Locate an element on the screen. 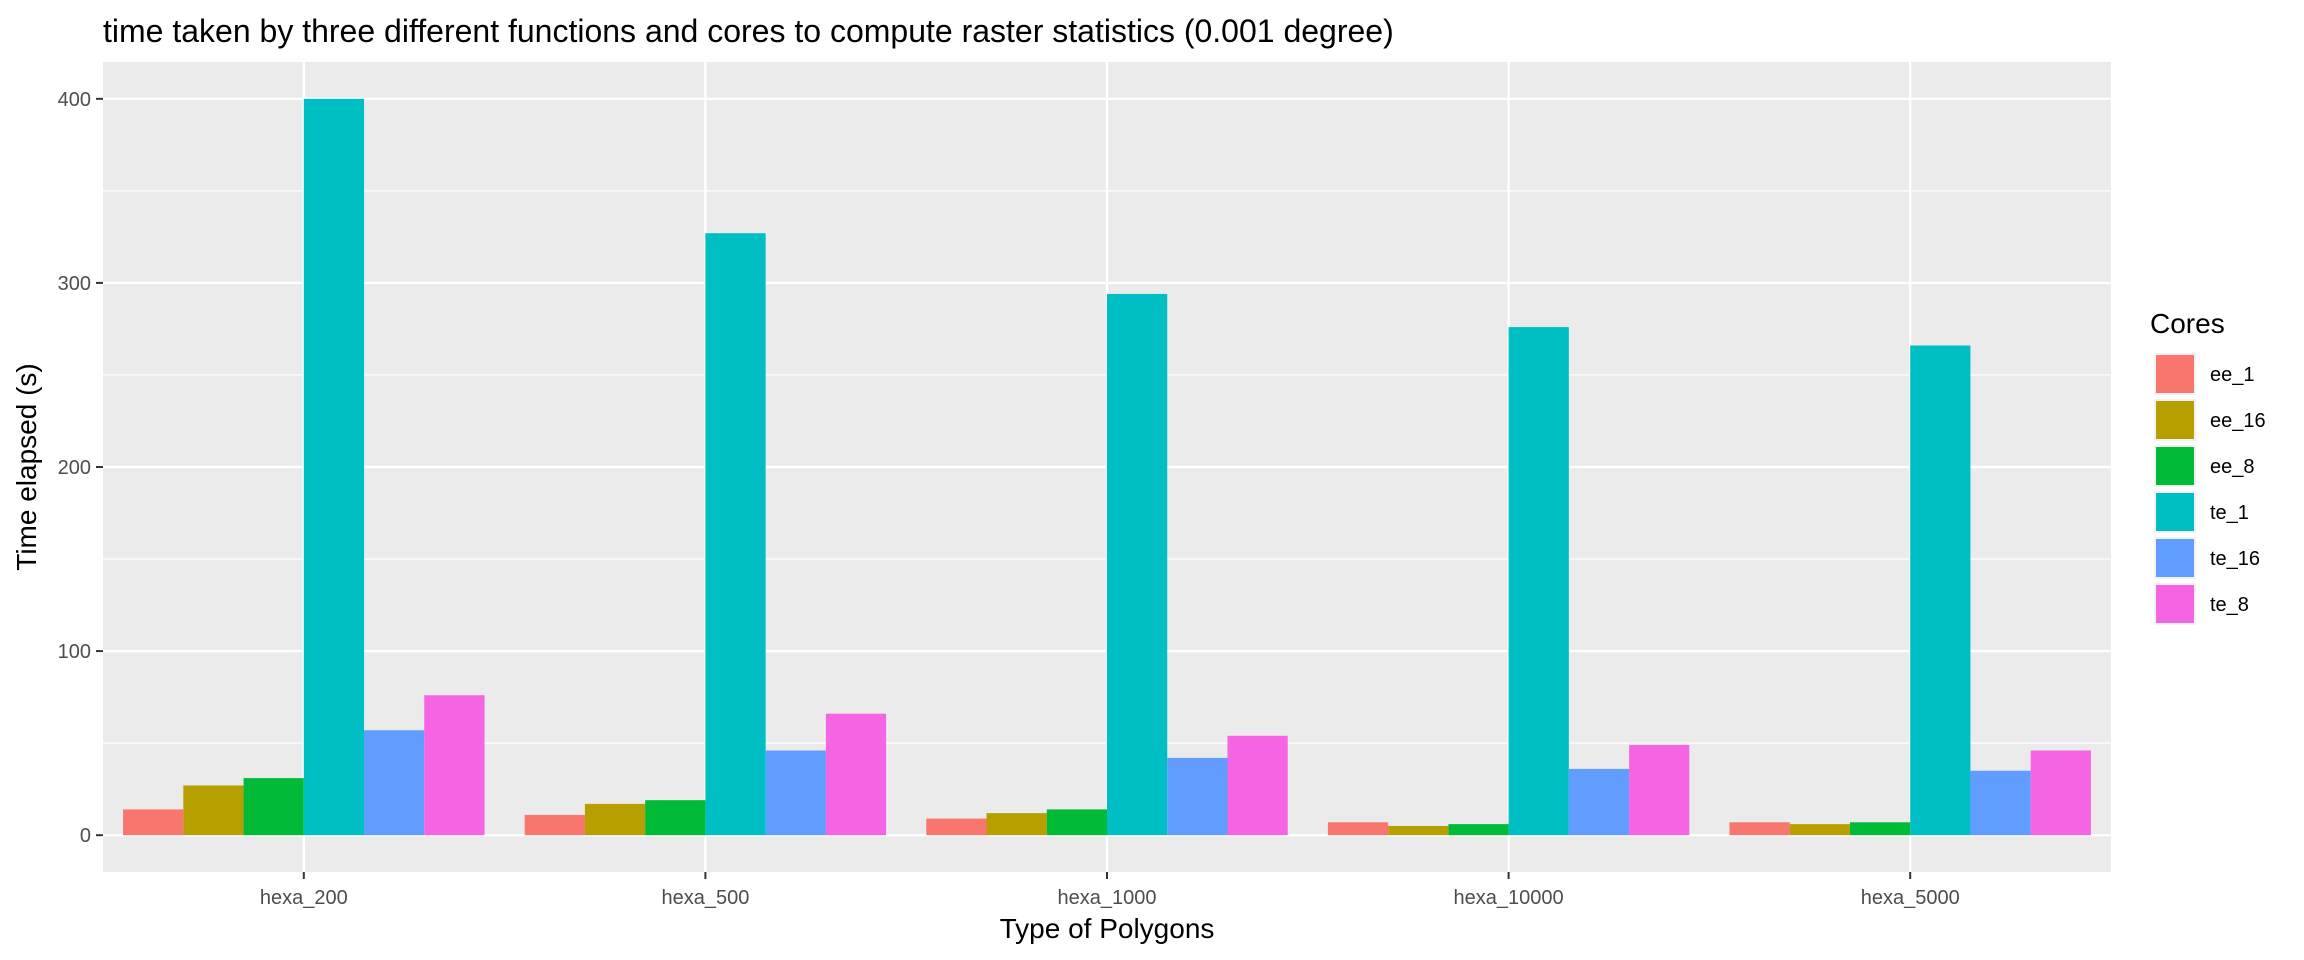 This screenshot has width=2304, height=960. legend-label-ee_16: ee_16 is located at coordinates (2238, 421).